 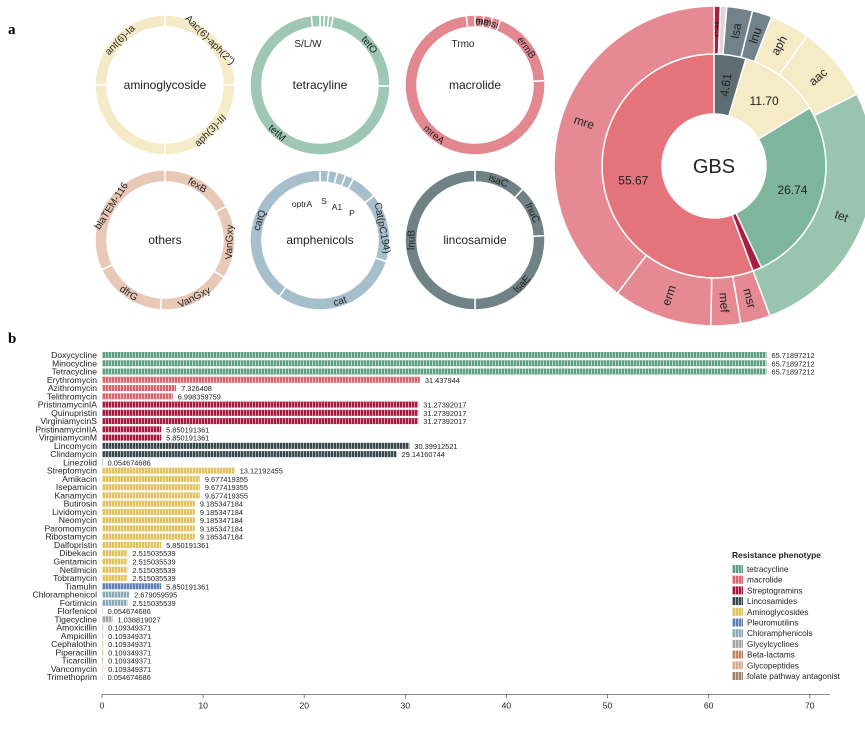 I want to click on bar-category-label: Chloramphenicol, so click(x=65, y=595).